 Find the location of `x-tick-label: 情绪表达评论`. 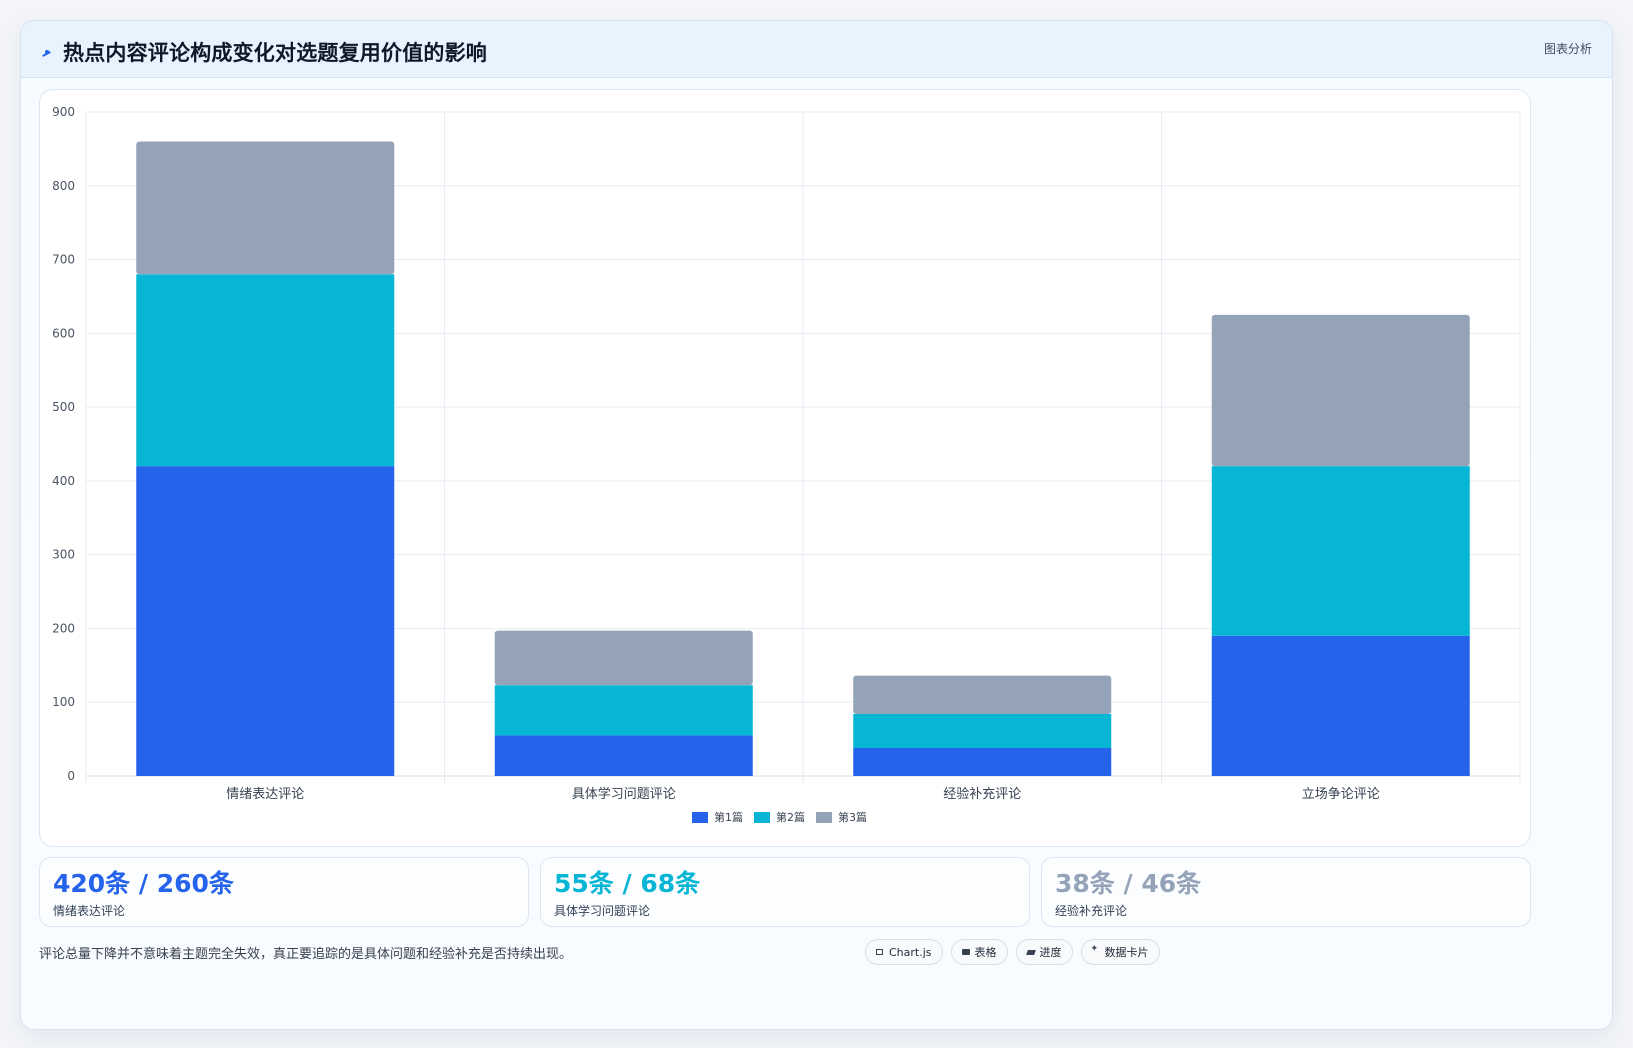

x-tick-label: 情绪表达评论 is located at coordinates (265, 794).